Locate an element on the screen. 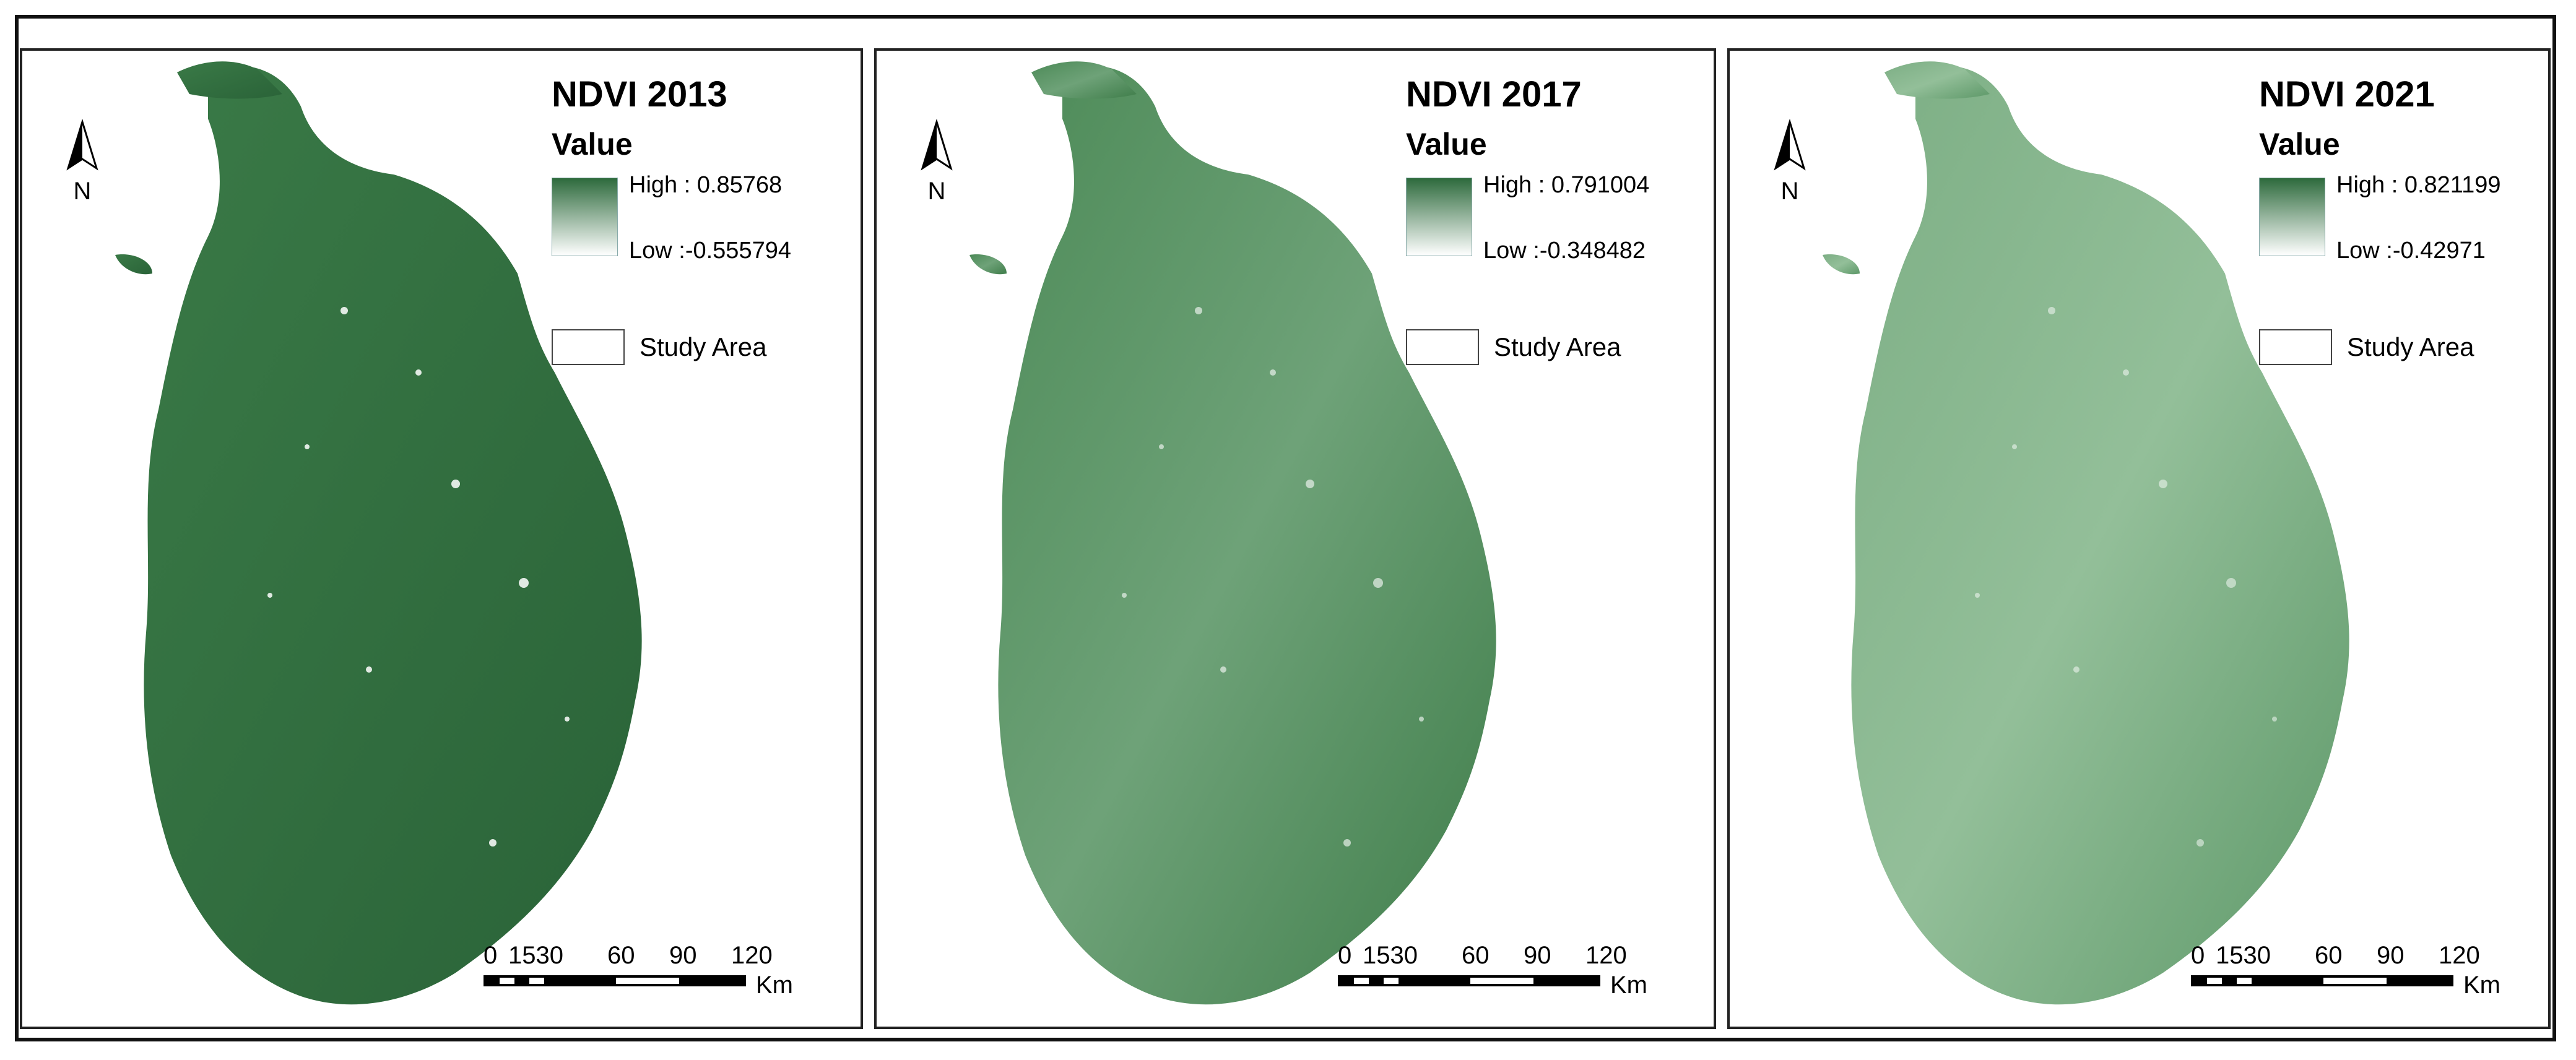 The height and width of the screenshot is (1060, 2576). legend-high: High : 0.85768 is located at coordinates (706, 185).